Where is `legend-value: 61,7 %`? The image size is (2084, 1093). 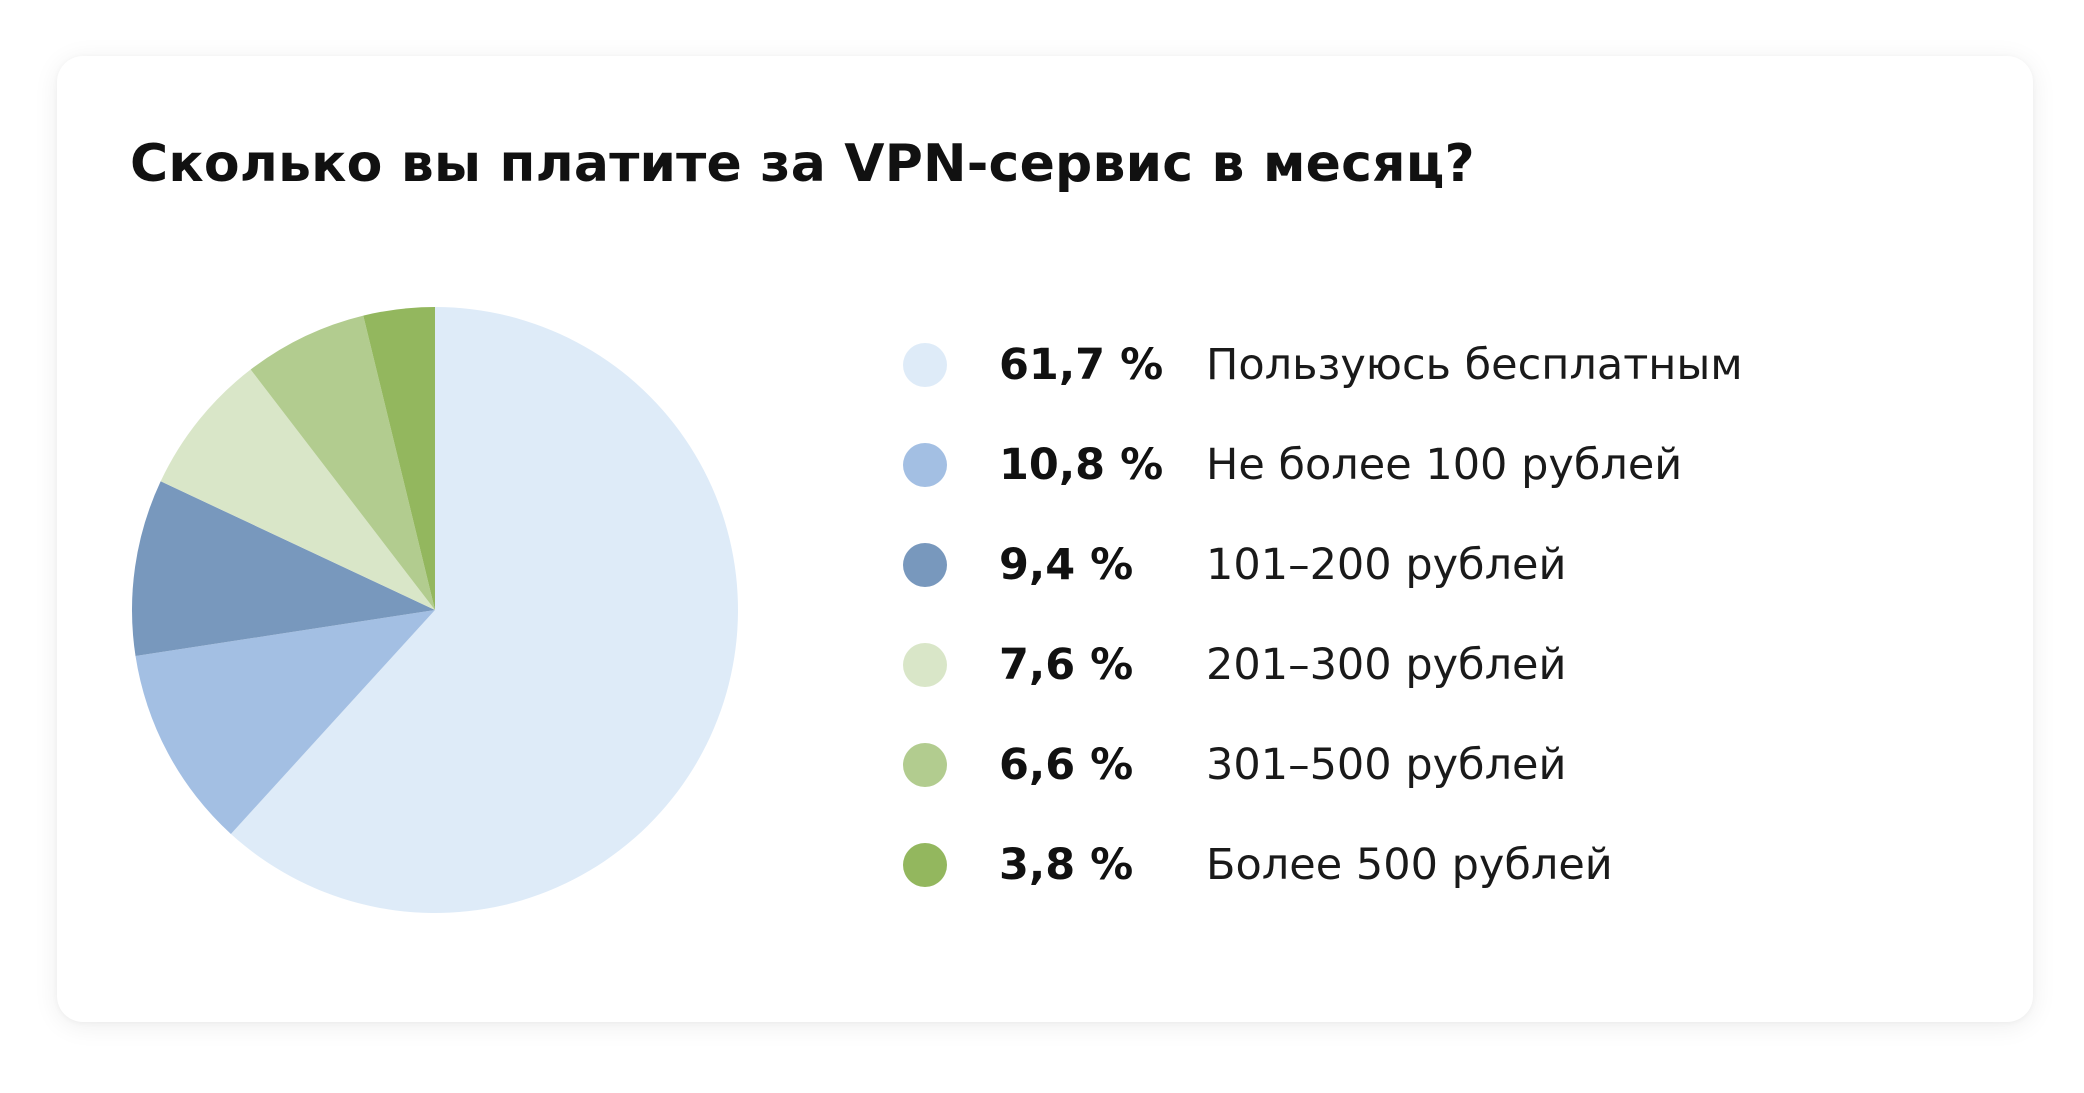
legend-value: 61,7 % is located at coordinates (1081, 365).